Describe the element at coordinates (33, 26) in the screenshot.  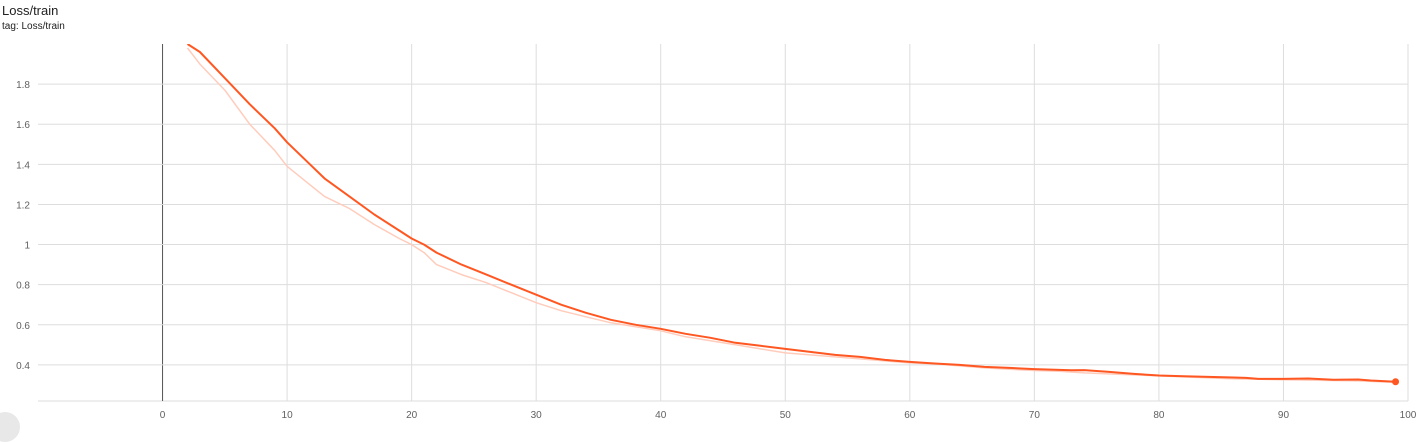
I see `chart-subtitle: tag: Loss/train` at that location.